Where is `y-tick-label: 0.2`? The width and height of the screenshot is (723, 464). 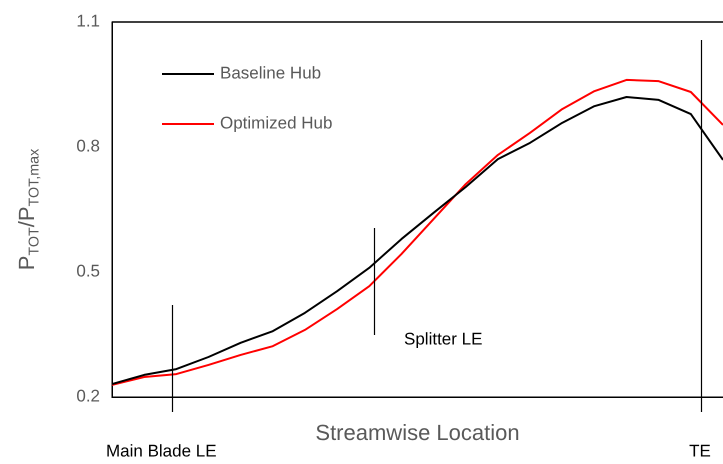 y-tick-label: 0.2 is located at coordinates (88, 396).